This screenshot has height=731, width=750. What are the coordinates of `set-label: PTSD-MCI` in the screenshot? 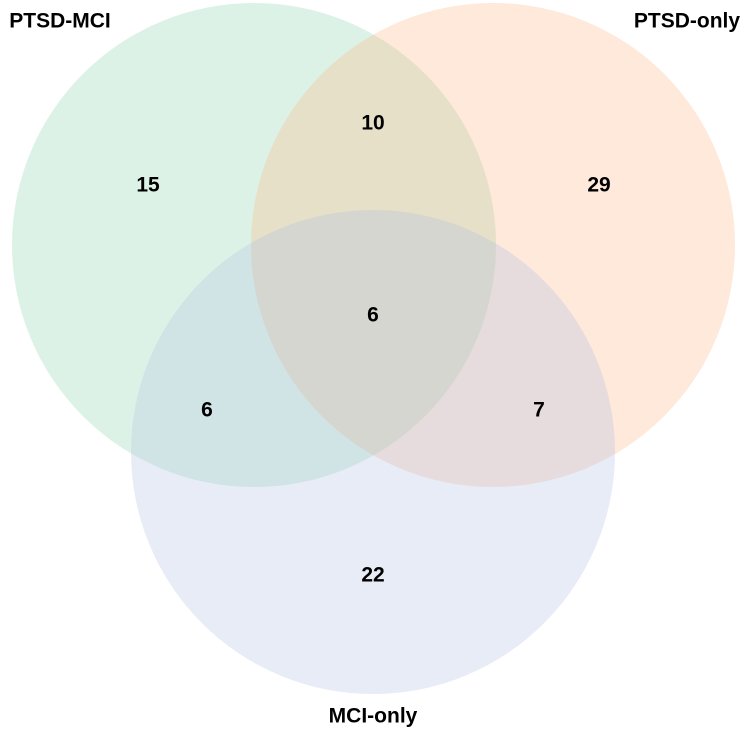 It's located at (60, 21).